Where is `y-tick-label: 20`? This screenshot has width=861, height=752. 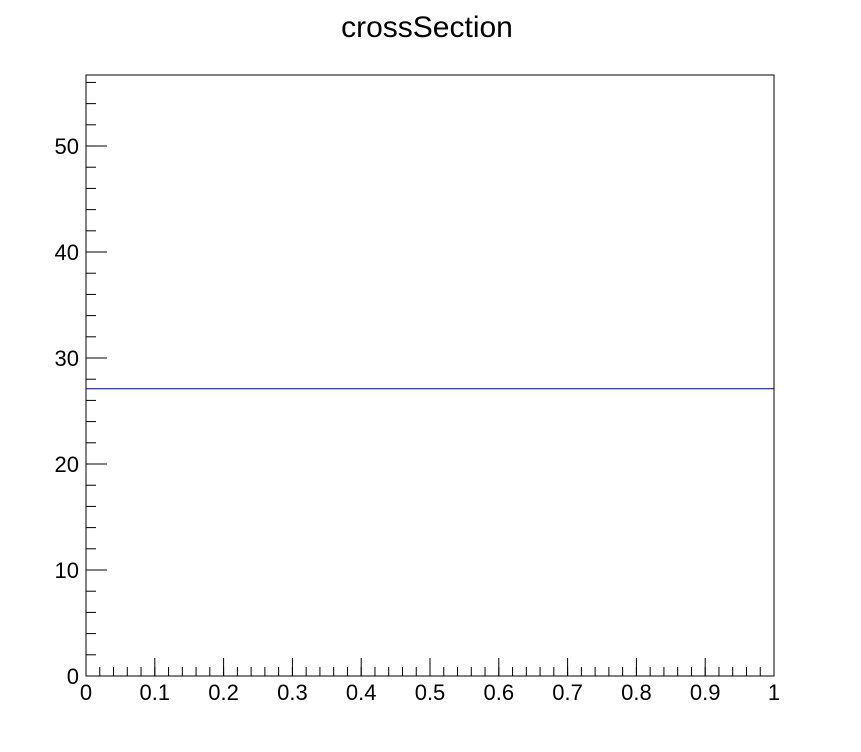
y-tick-label: 20 is located at coordinates (67, 464).